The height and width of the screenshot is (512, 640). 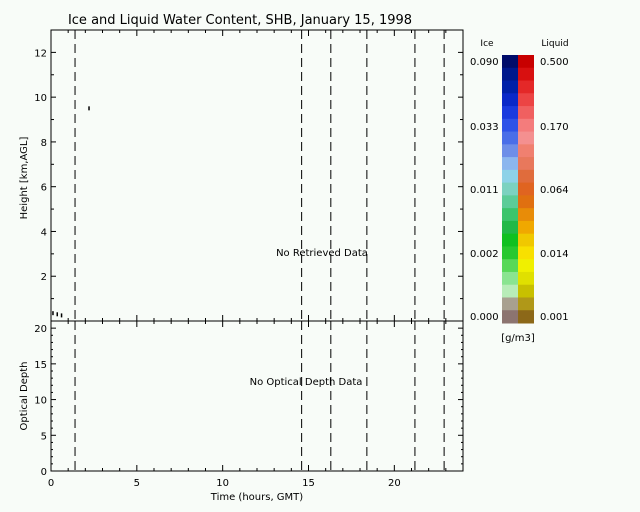 I want to click on x-tick-label: 5, so click(x=137, y=483).